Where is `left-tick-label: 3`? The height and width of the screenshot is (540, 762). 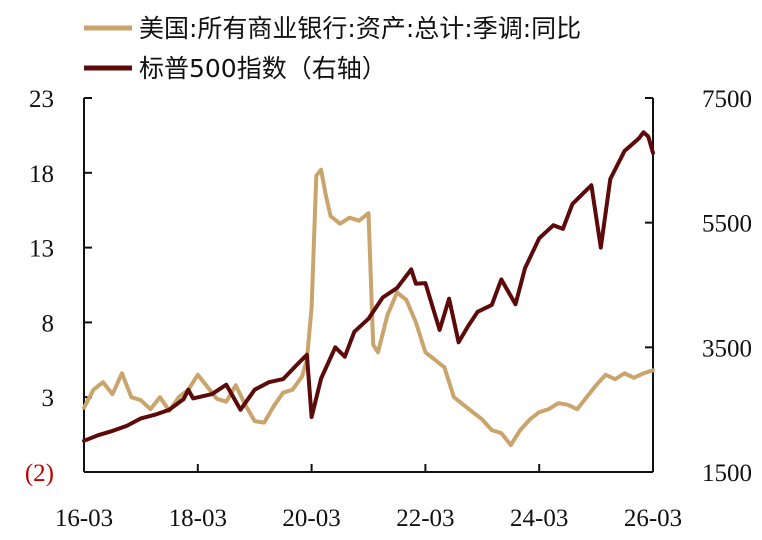
left-tick-label: 3 is located at coordinates (48, 398).